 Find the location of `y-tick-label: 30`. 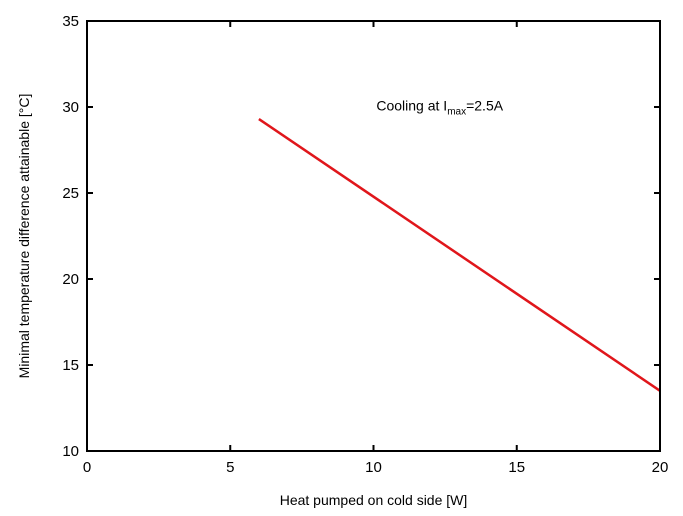

y-tick-label: 30 is located at coordinates (70, 107).